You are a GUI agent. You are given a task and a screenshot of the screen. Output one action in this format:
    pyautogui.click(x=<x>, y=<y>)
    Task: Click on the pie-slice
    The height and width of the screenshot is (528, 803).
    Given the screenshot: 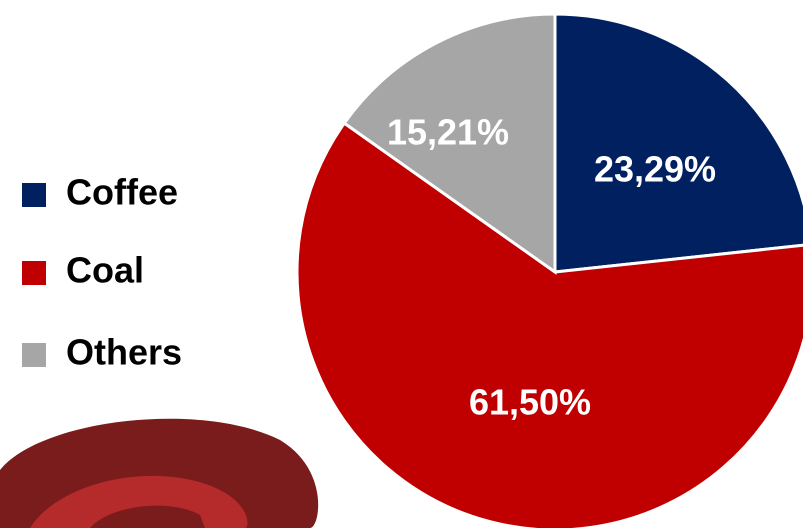 What is the action you would take?
    pyautogui.click(x=449, y=143)
    